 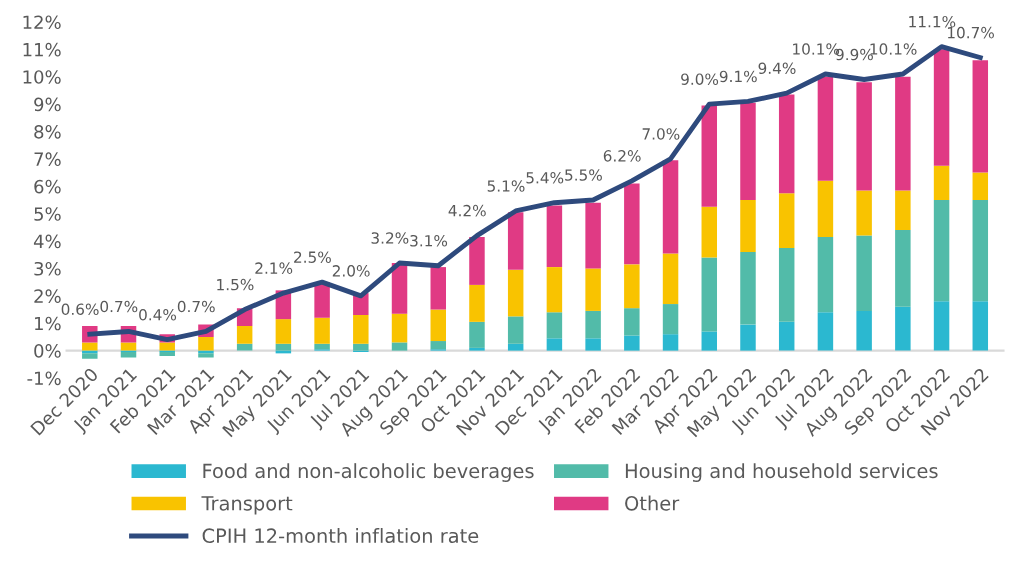 I want to click on legend-label: CPIH 12-month inflation rate, so click(x=340, y=536).